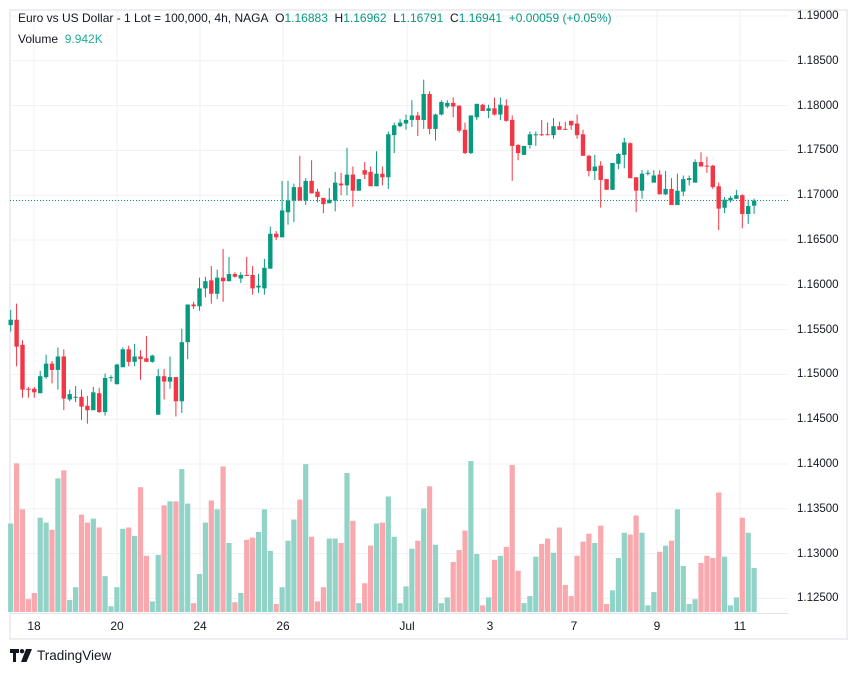 This screenshot has width=859, height=675. What do you see at coordinates (283, 626) in the screenshot?
I see `time-tick-label: 26` at bounding box center [283, 626].